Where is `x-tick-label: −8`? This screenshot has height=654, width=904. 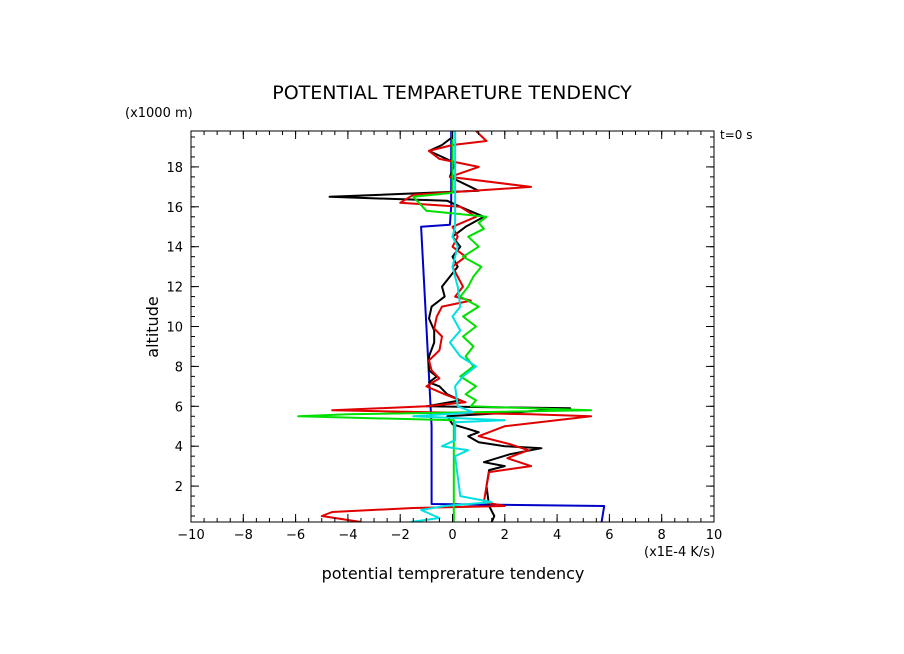 x-tick-label: −8 is located at coordinates (243, 535).